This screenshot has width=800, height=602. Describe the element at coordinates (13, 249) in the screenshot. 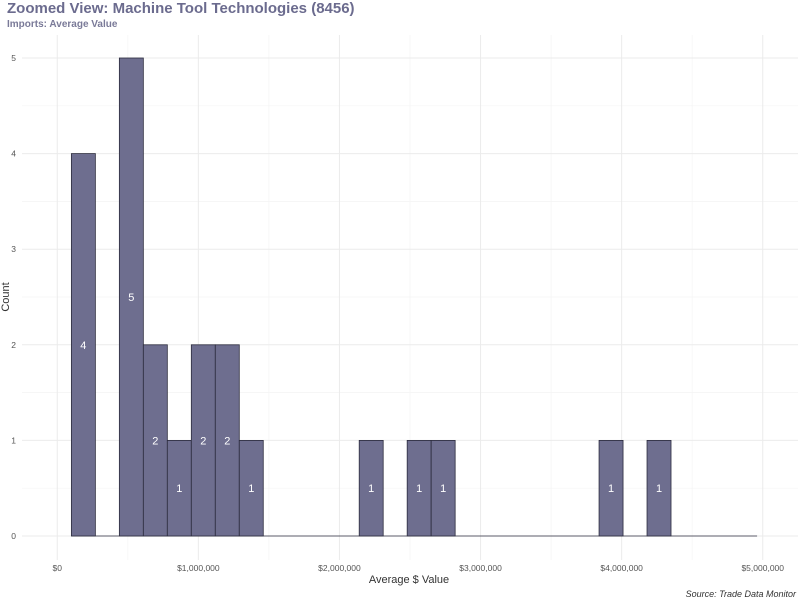

I see `y-tick-label: 3` at that location.